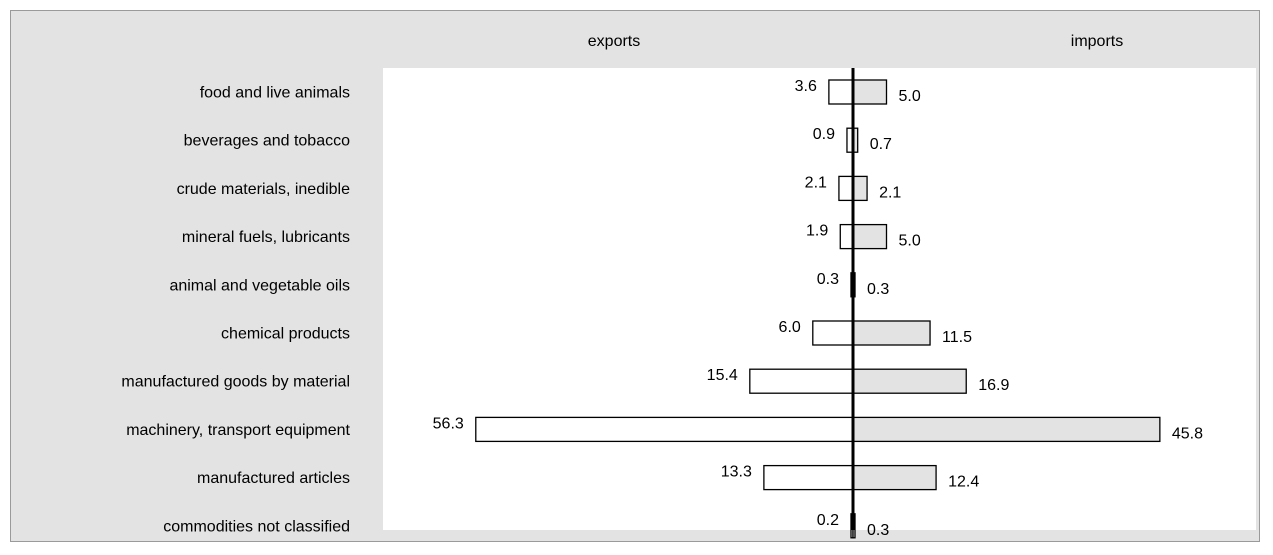  What do you see at coordinates (614, 41) in the screenshot?
I see `exports-header: exports` at bounding box center [614, 41].